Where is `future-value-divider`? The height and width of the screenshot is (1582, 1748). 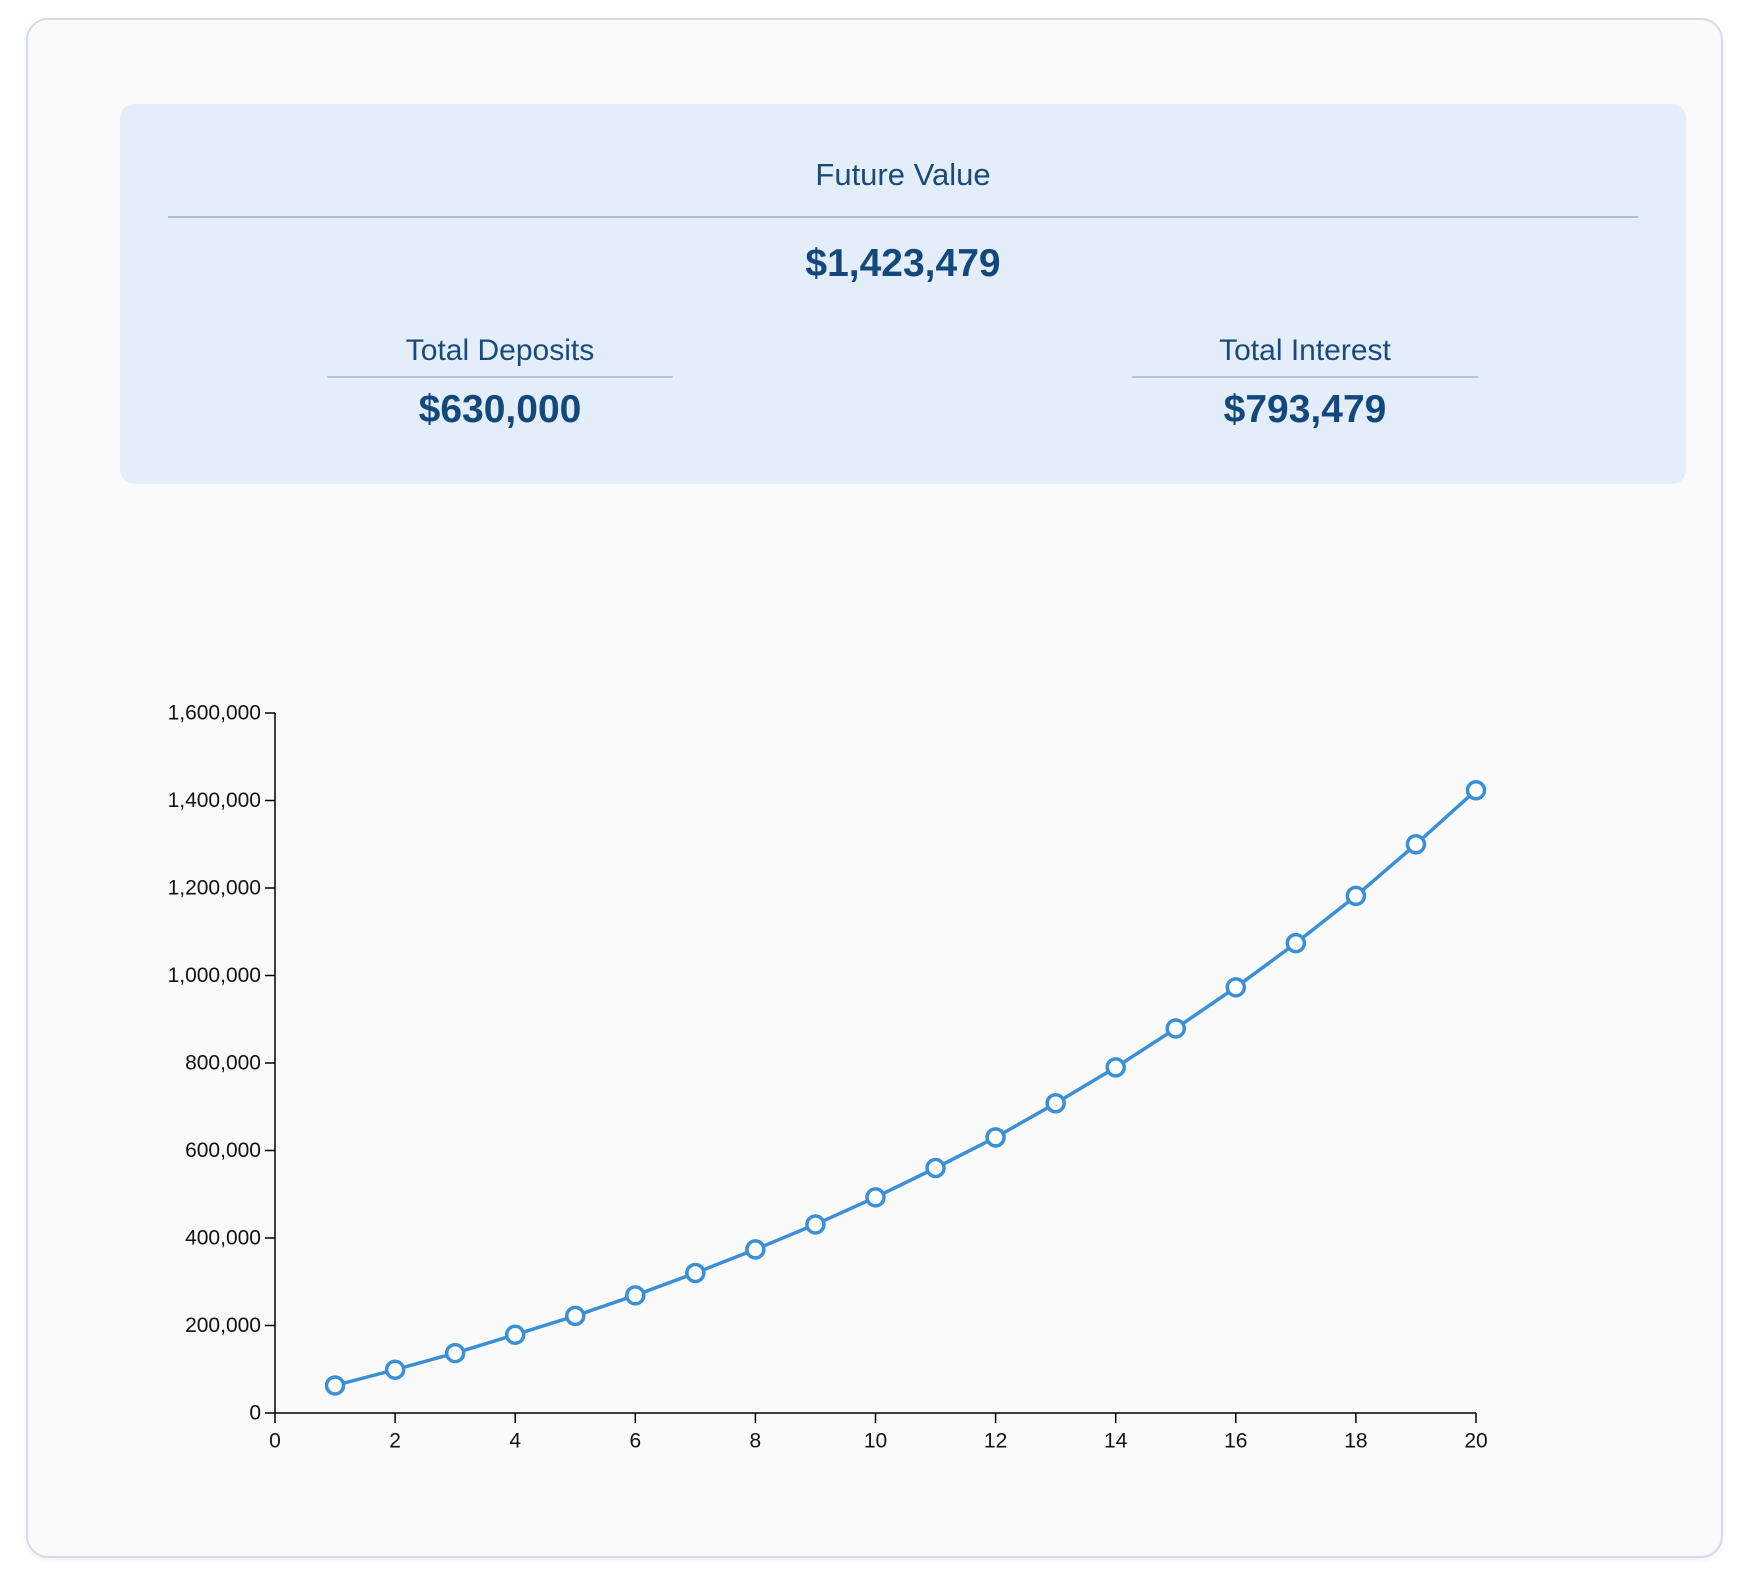
future-value-divider is located at coordinates (903, 217).